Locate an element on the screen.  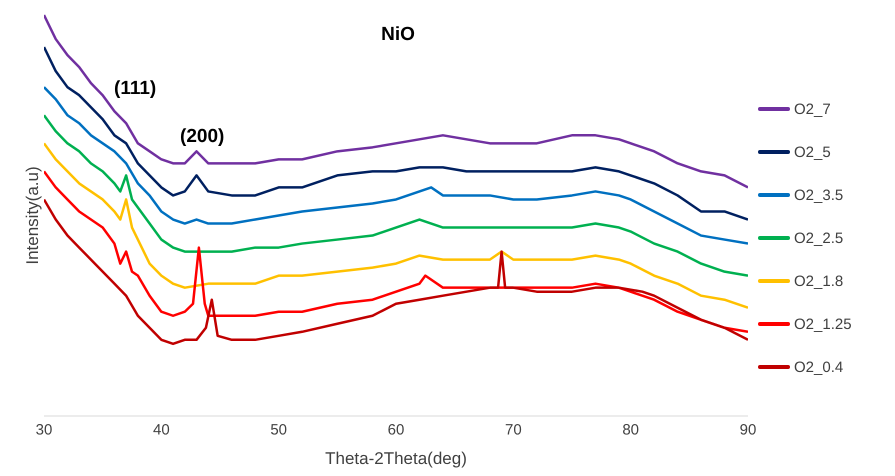
x-tick-label: 90 is located at coordinates (748, 430).